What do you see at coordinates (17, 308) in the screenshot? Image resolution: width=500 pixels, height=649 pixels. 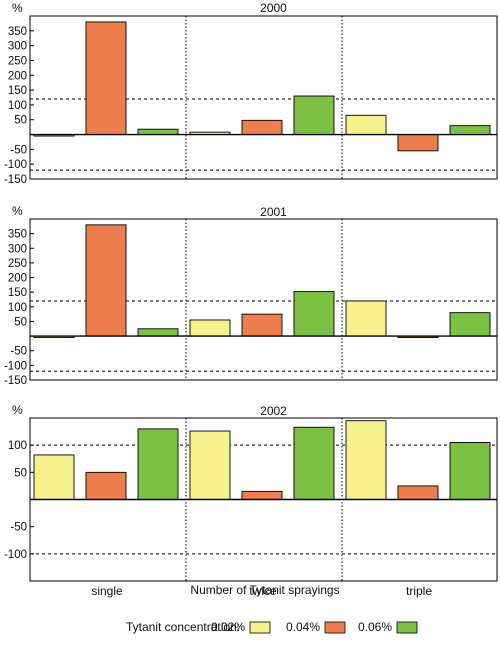 I see `panel-2001-ytick-label: 100` at bounding box center [17, 308].